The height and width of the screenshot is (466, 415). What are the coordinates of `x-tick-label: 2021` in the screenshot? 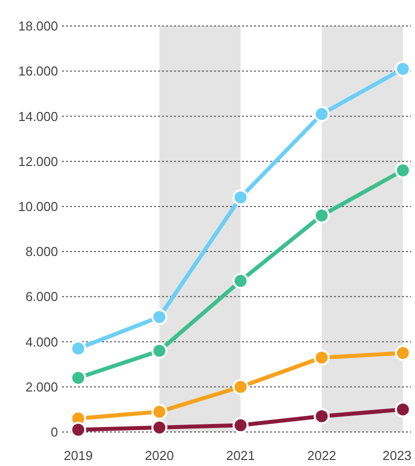 It's located at (241, 455).